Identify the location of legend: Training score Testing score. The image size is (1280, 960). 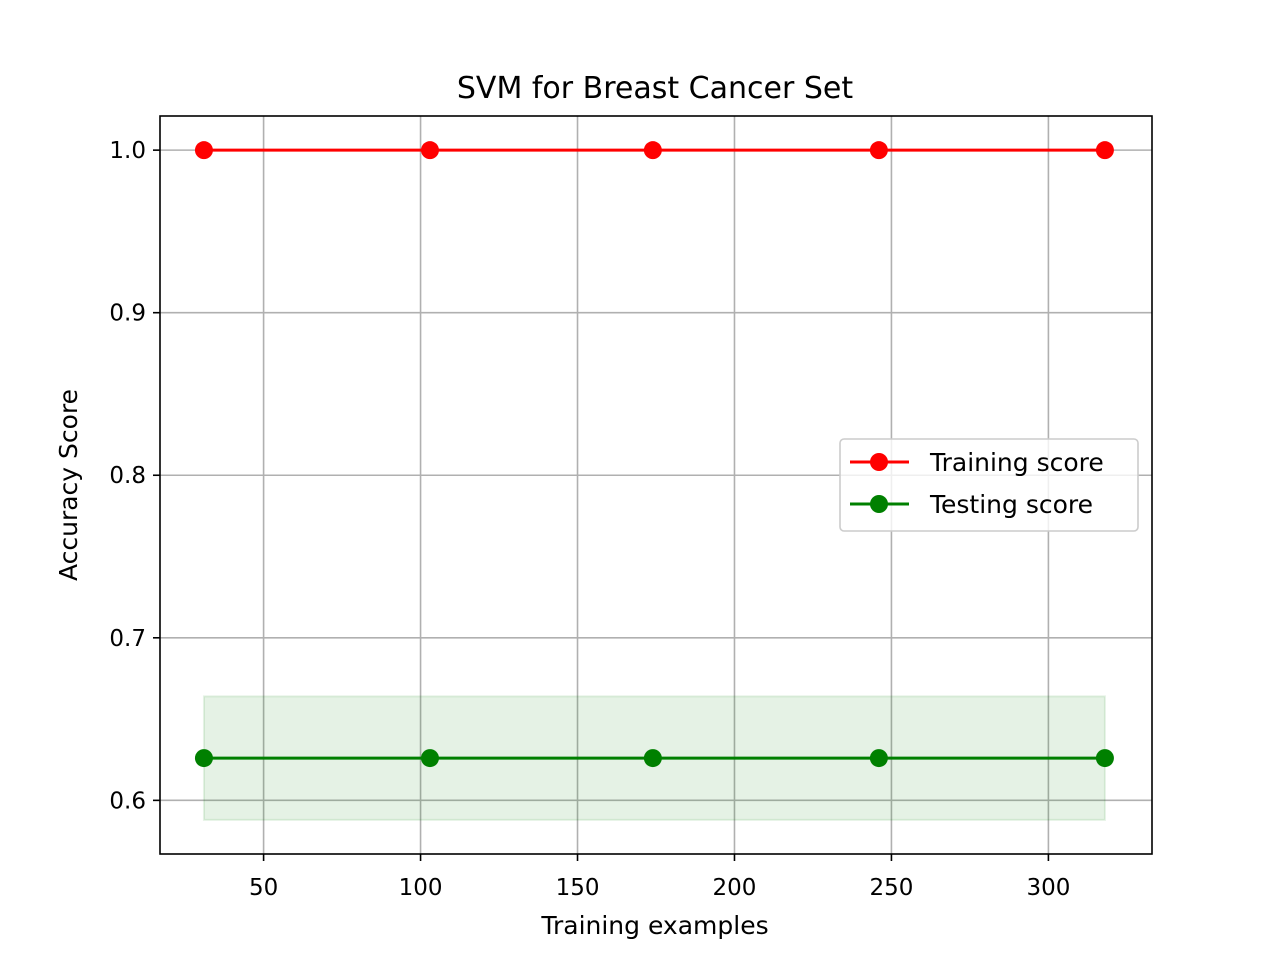
(989, 485).